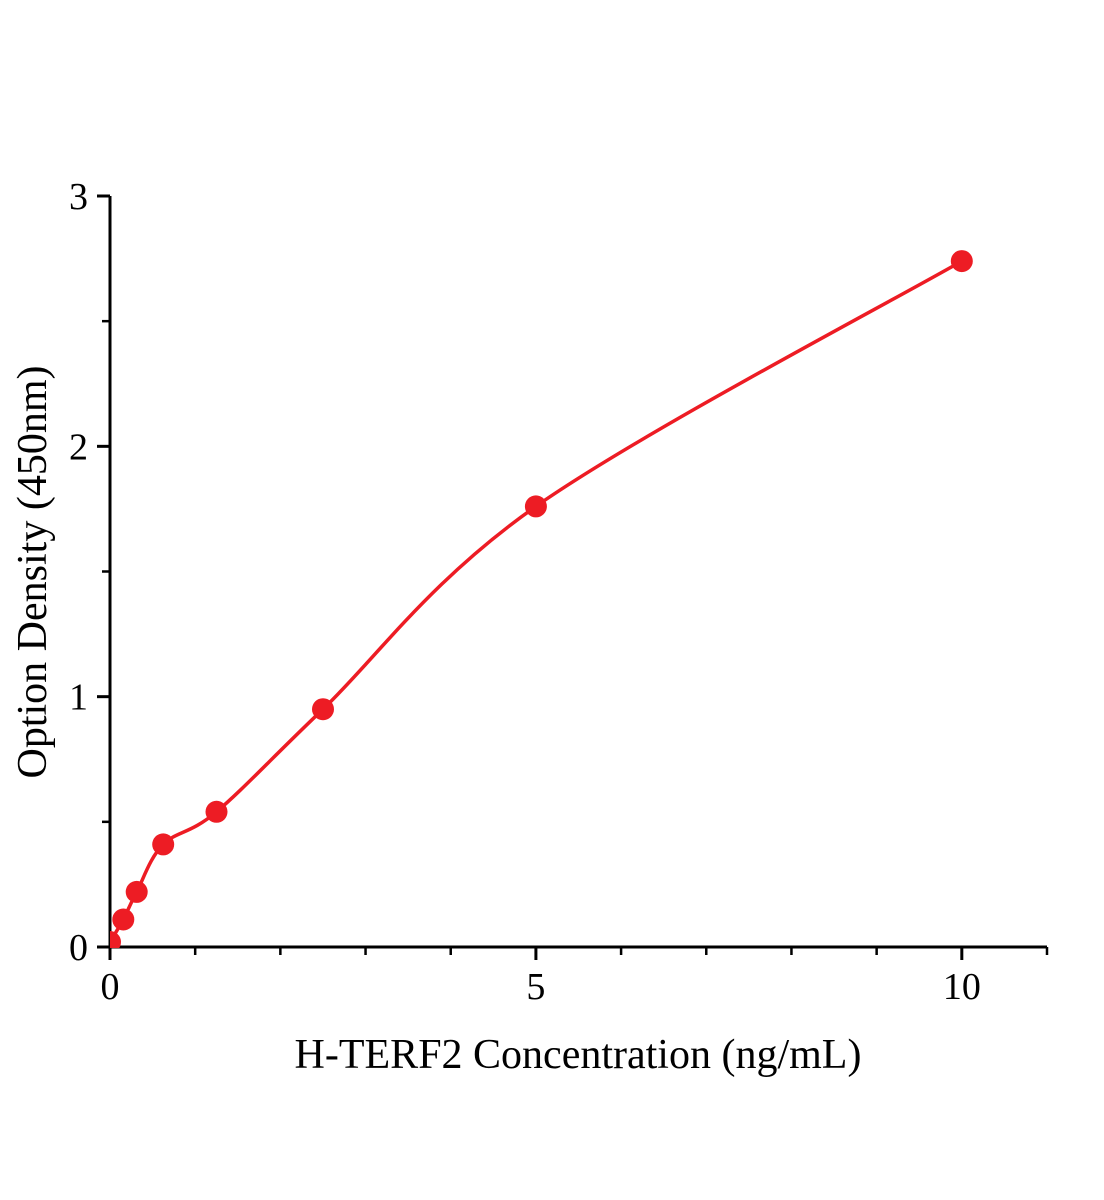 The image size is (1104, 1200). I want to click on y-tick-label: 1, so click(78, 698).